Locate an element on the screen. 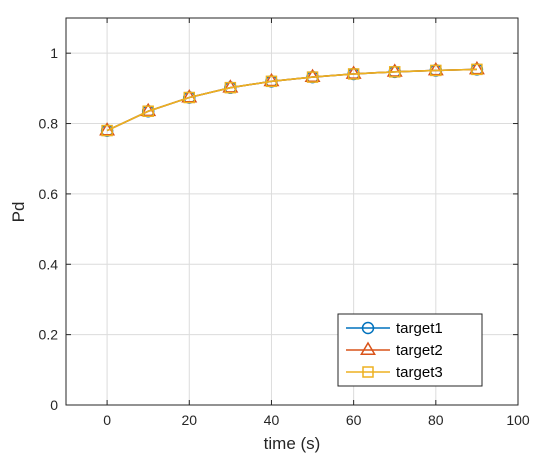 Image resolution: width=550 pixels, height=459 pixels. y-tick-label: 0 is located at coordinates (54, 405).